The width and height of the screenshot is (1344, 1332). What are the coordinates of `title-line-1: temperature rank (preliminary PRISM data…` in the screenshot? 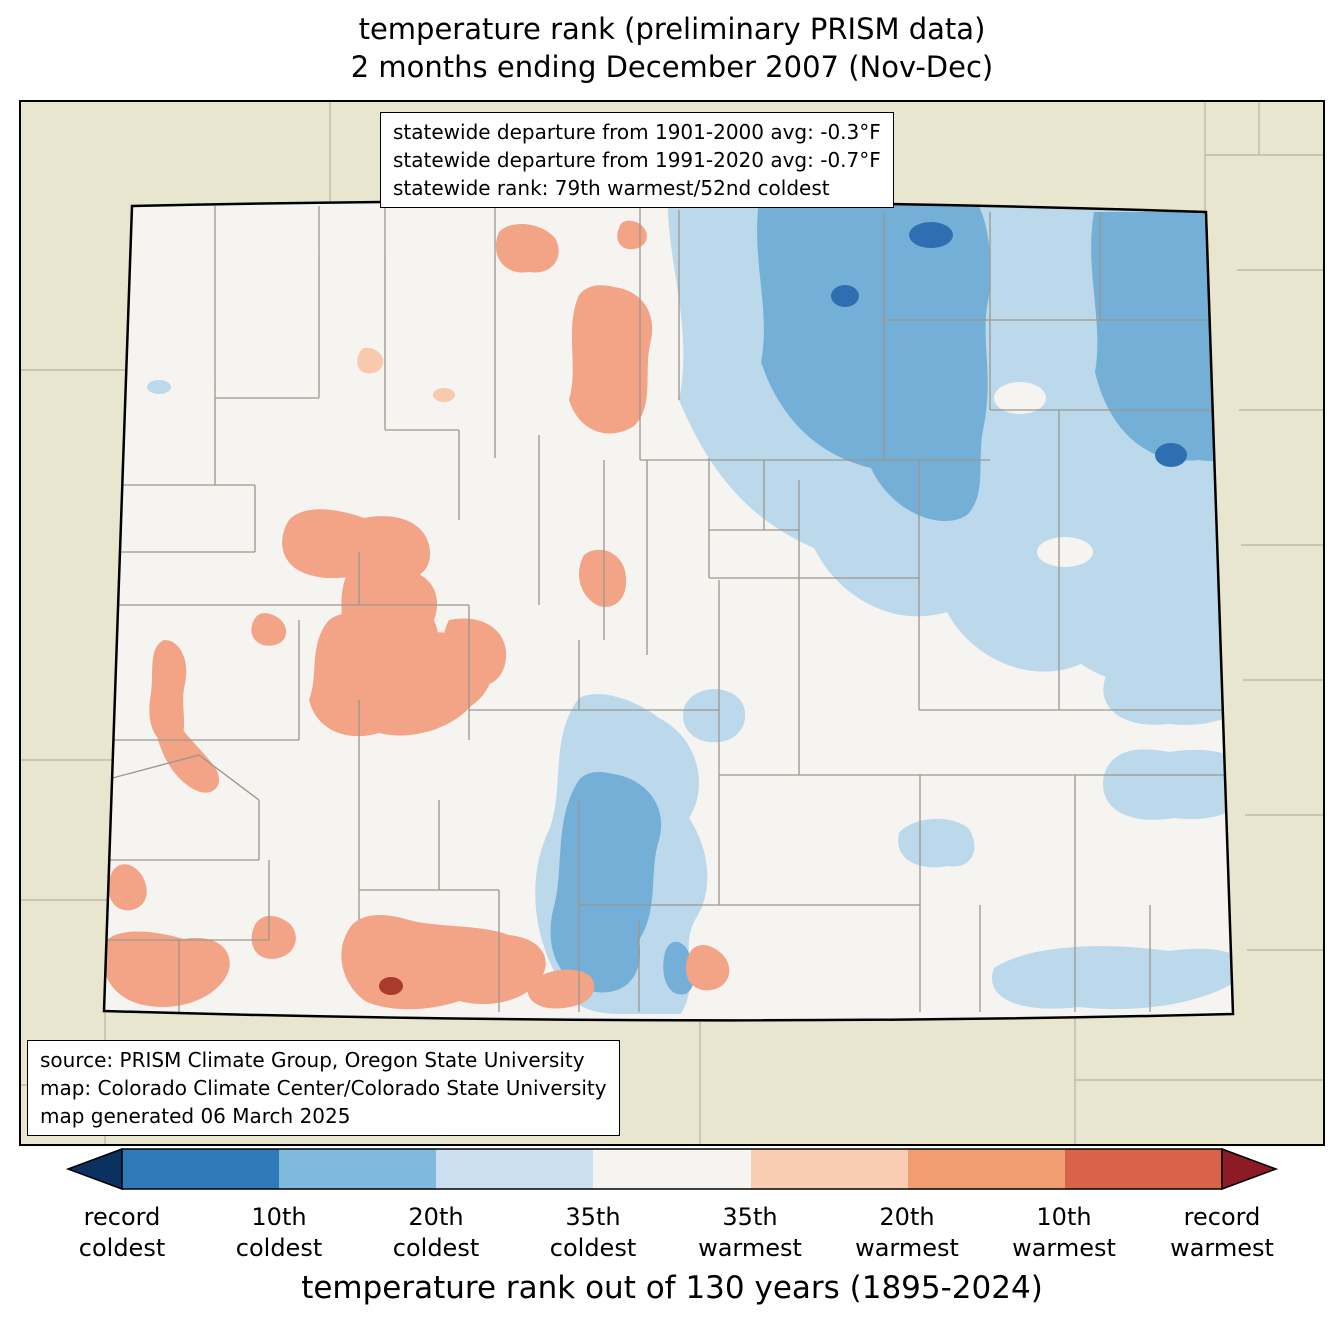 It's located at (672, 29).